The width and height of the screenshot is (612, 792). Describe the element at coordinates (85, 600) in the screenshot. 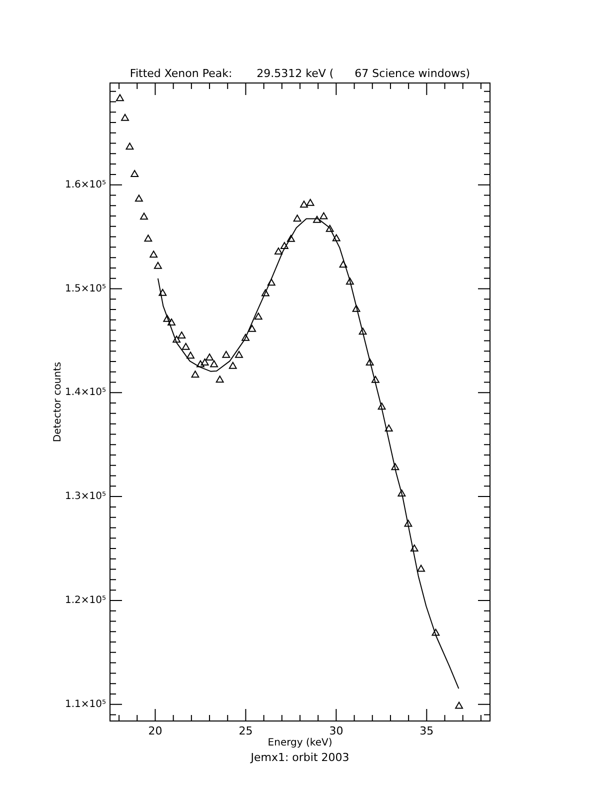

I see `y-tick-label: 1.2×10⁵` at that location.